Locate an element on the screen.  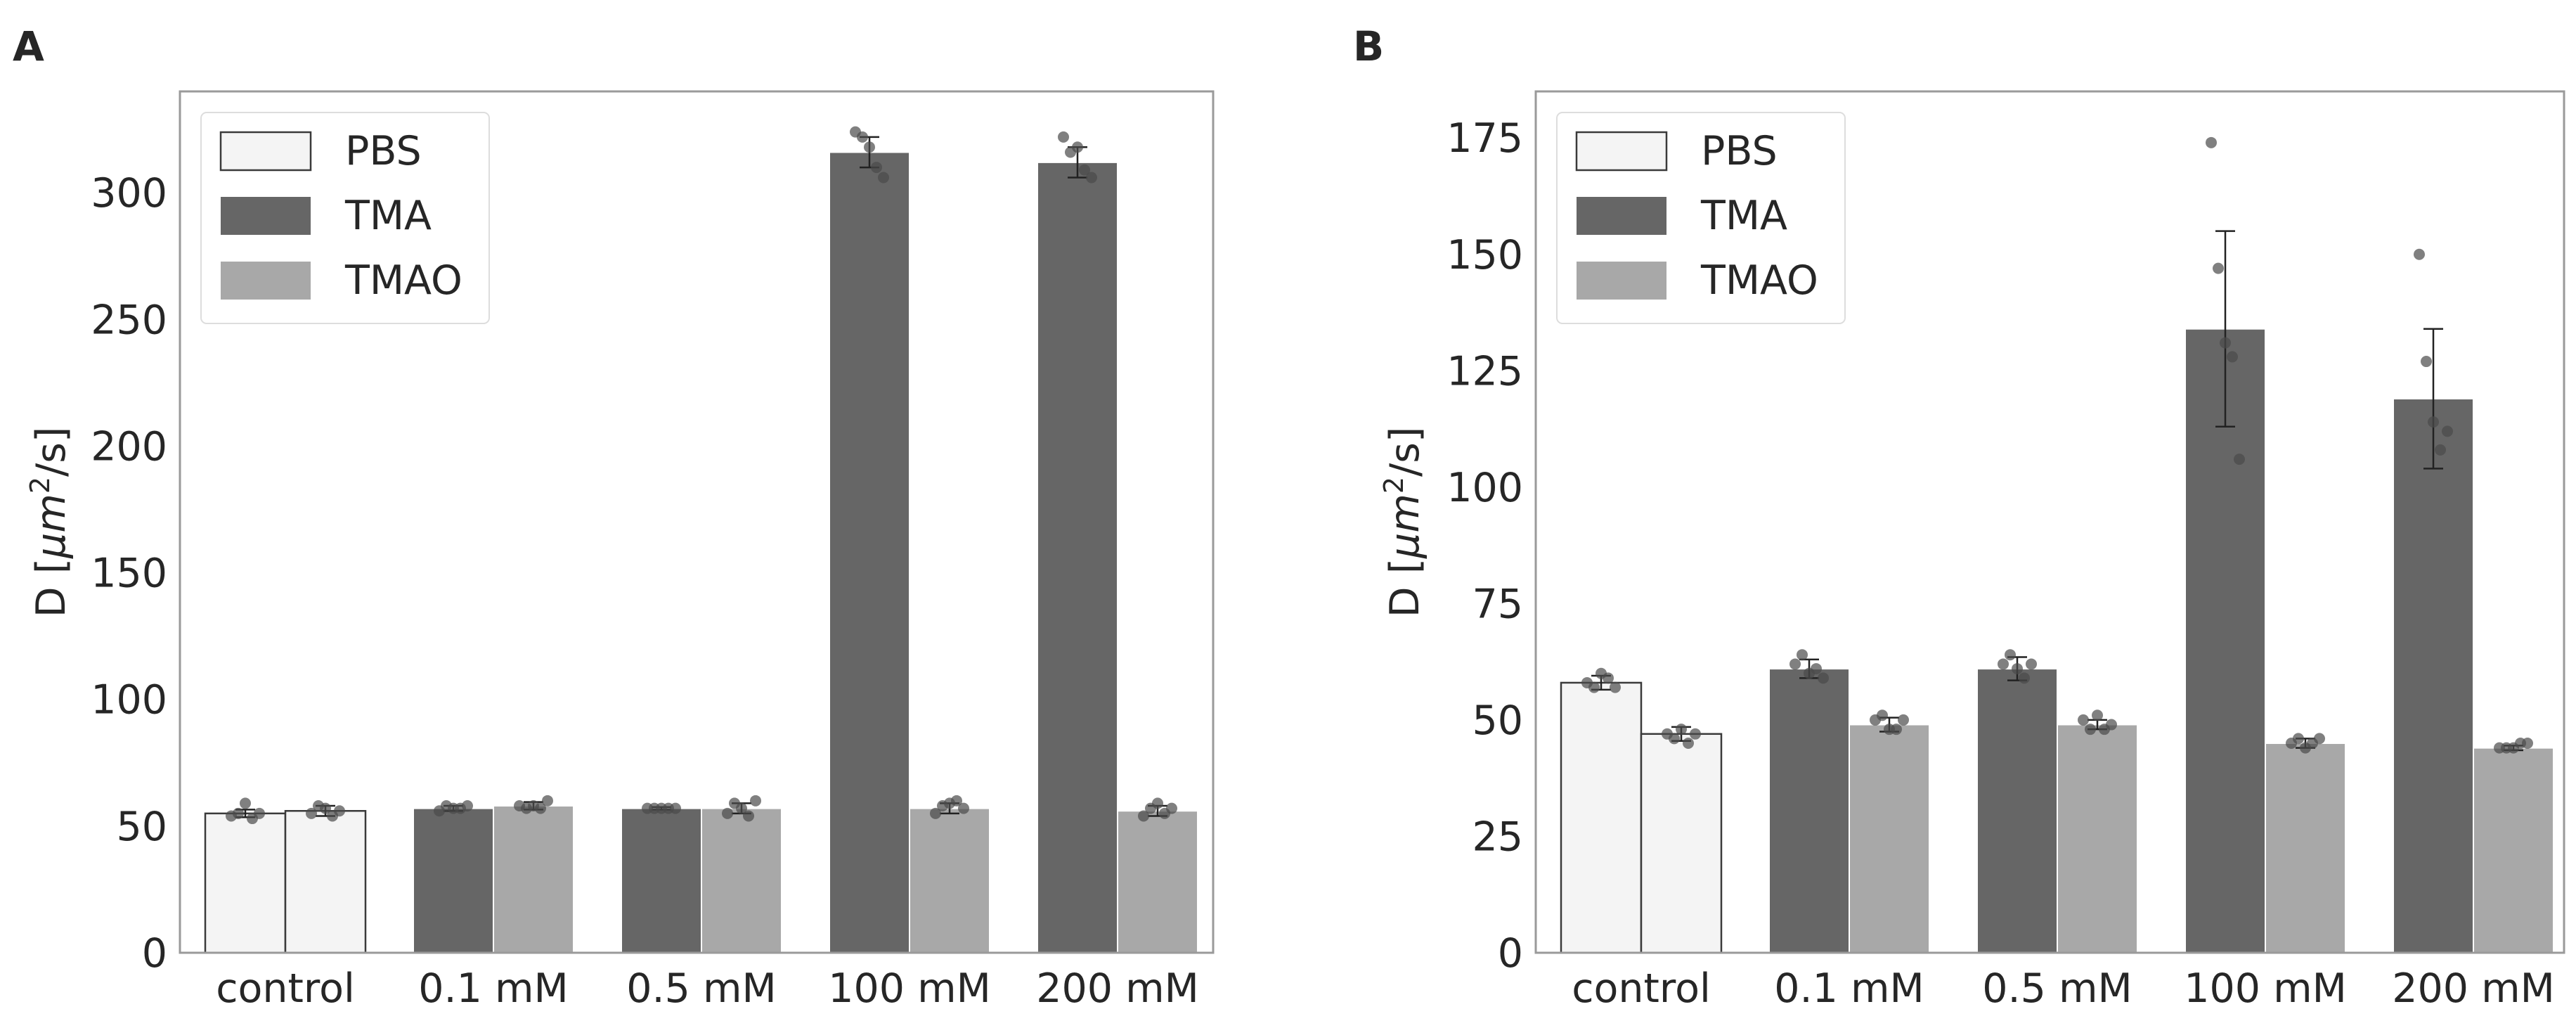
legend: PBS TMA TMAO is located at coordinates (345, 218).